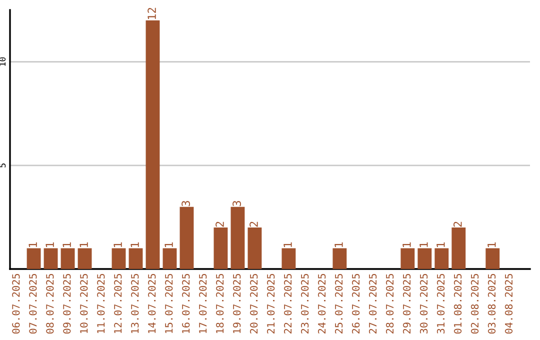  I want to click on x-tick-label: 23.07.2025, so click(304, 304).